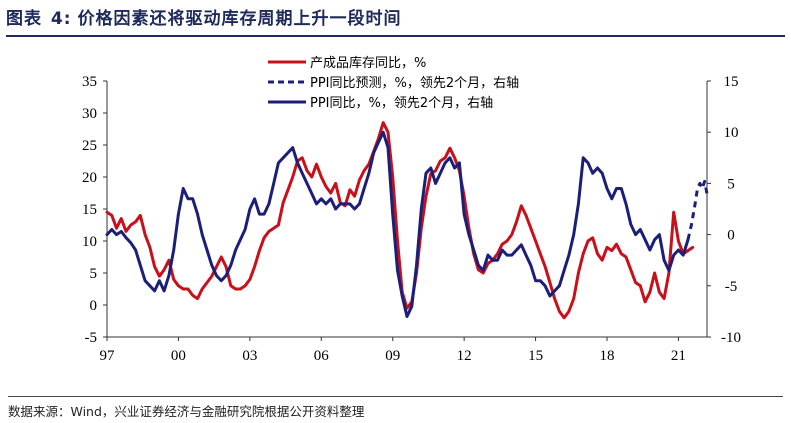 The height and width of the screenshot is (423, 791). What do you see at coordinates (392, 356) in the screenshot?
I see `x-tick-label: 09` at bounding box center [392, 356].